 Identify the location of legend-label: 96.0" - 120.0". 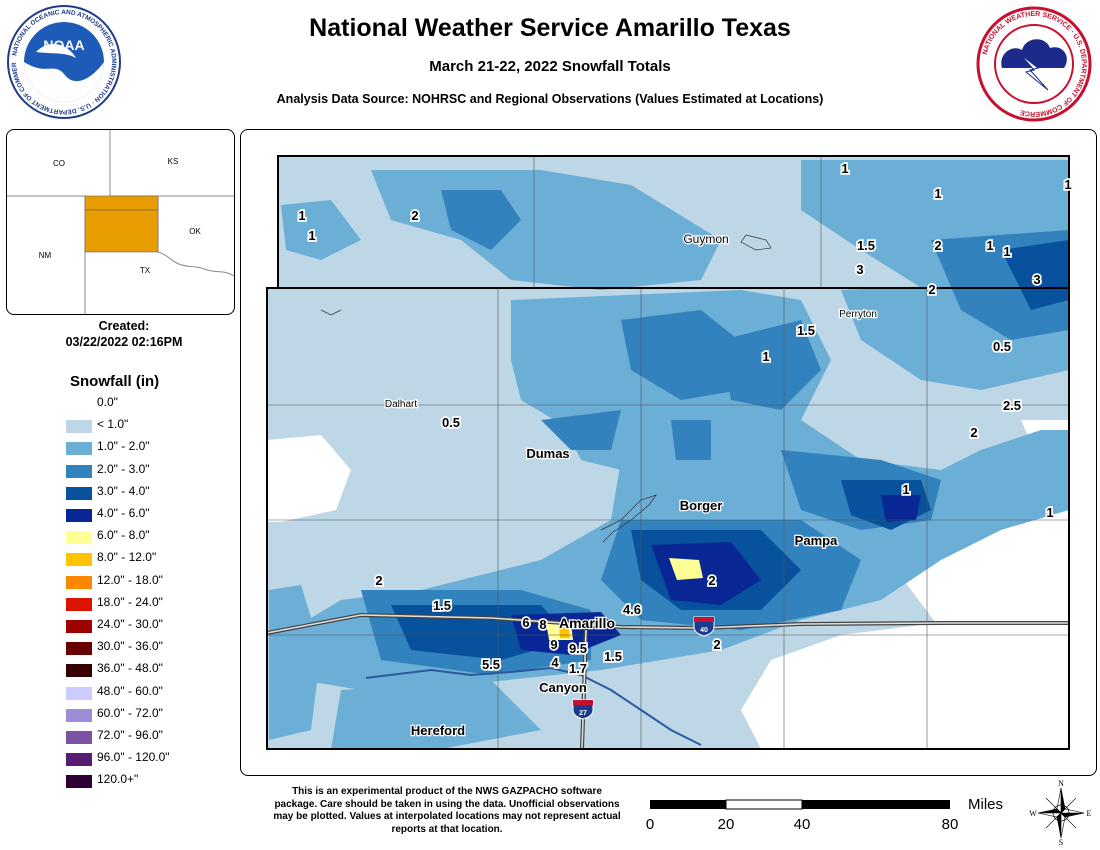
(133, 757).